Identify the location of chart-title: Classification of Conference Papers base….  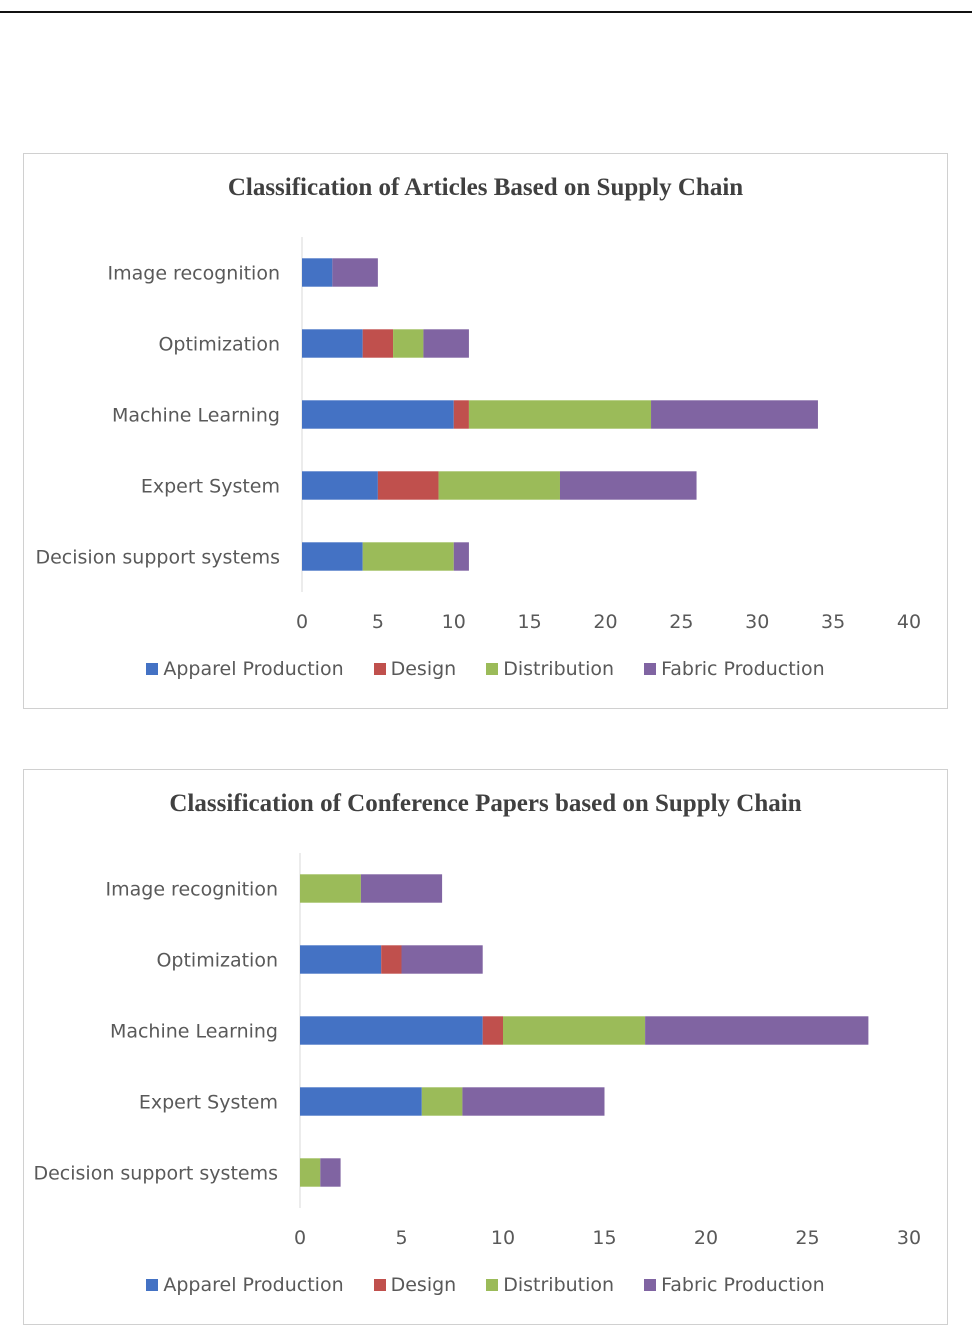
(485, 803).